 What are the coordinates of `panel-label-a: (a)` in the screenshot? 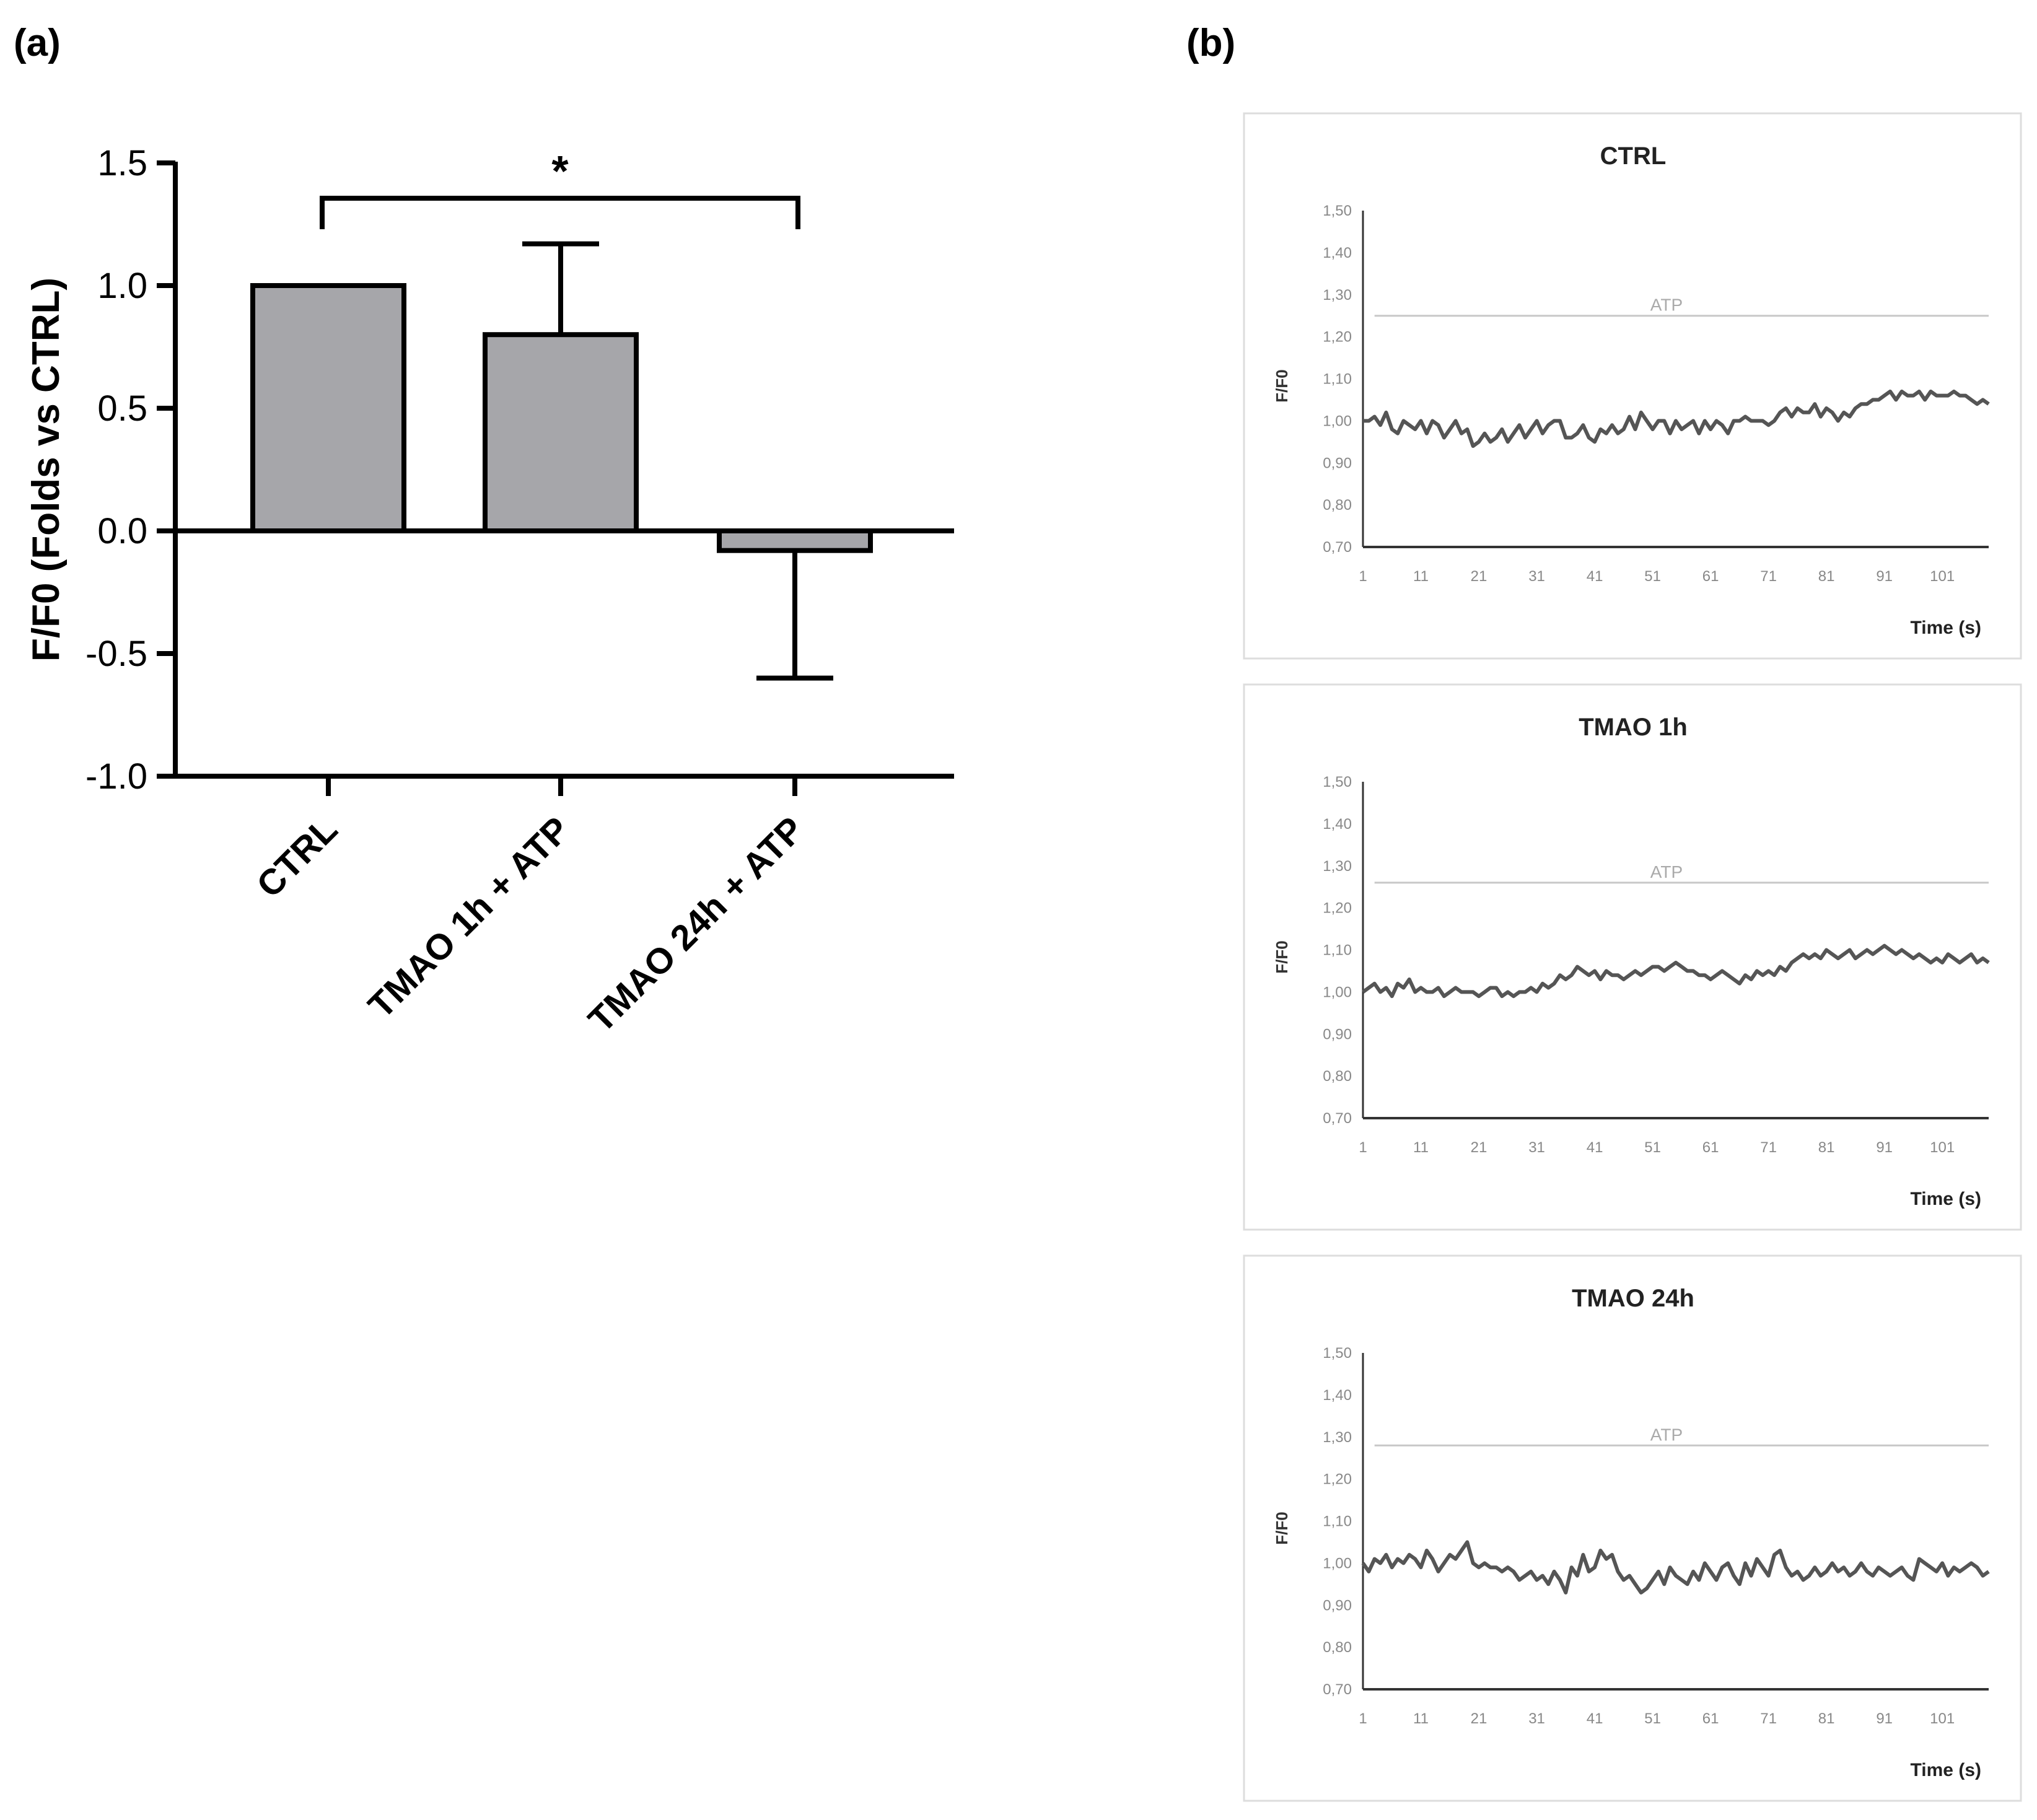 It's located at (37, 43).